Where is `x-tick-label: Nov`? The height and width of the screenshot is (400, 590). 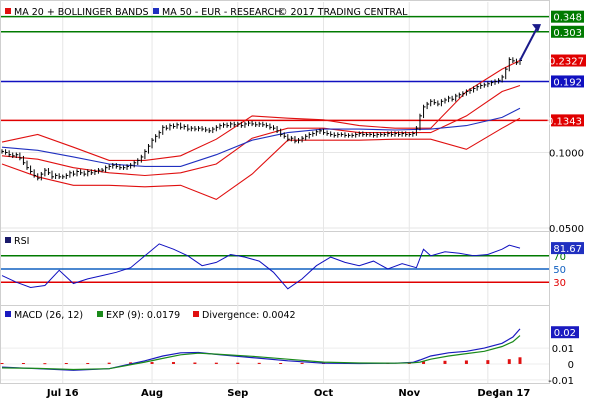
x-tick-label: Nov is located at coordinates (409, 393).